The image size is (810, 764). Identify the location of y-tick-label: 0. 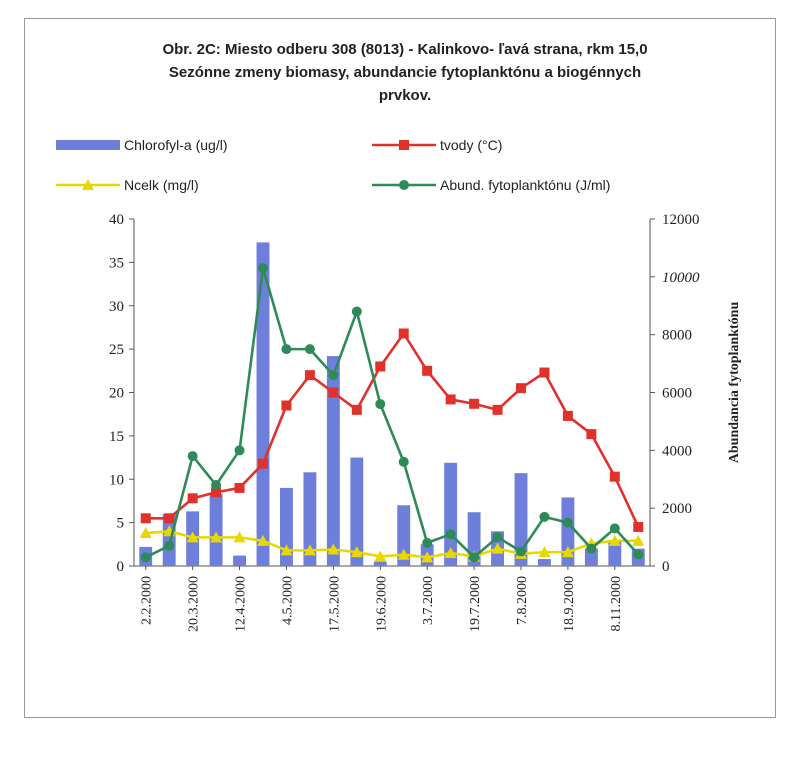
(121, 567).